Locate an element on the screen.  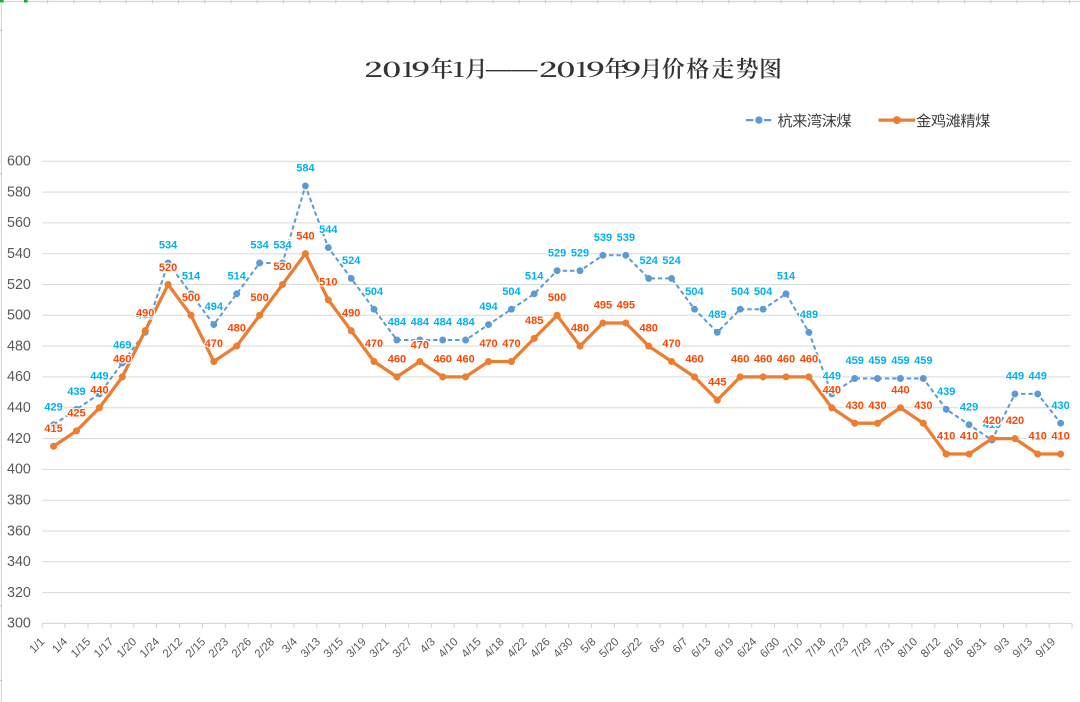
svg-text: 340 is located at coordinates (19, 562).